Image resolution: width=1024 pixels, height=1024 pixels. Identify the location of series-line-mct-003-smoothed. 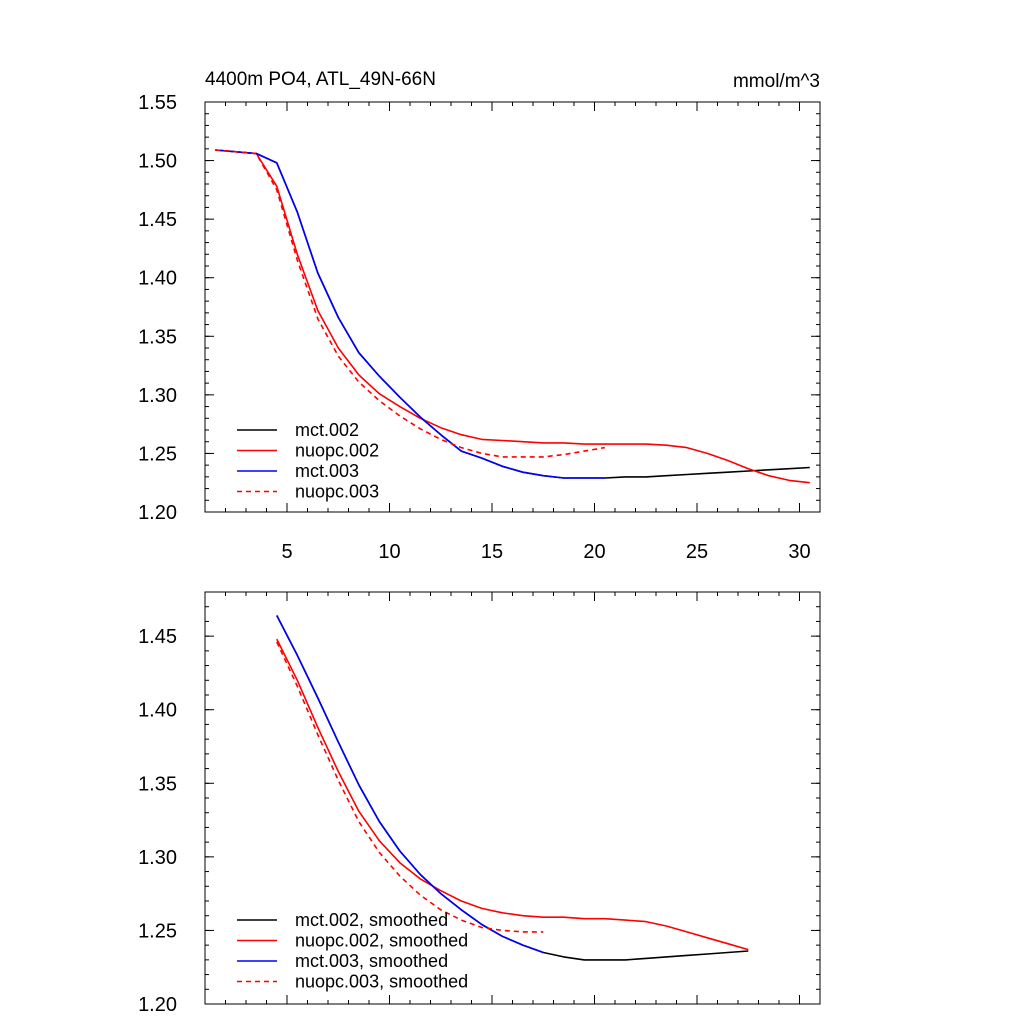
(410, 784).